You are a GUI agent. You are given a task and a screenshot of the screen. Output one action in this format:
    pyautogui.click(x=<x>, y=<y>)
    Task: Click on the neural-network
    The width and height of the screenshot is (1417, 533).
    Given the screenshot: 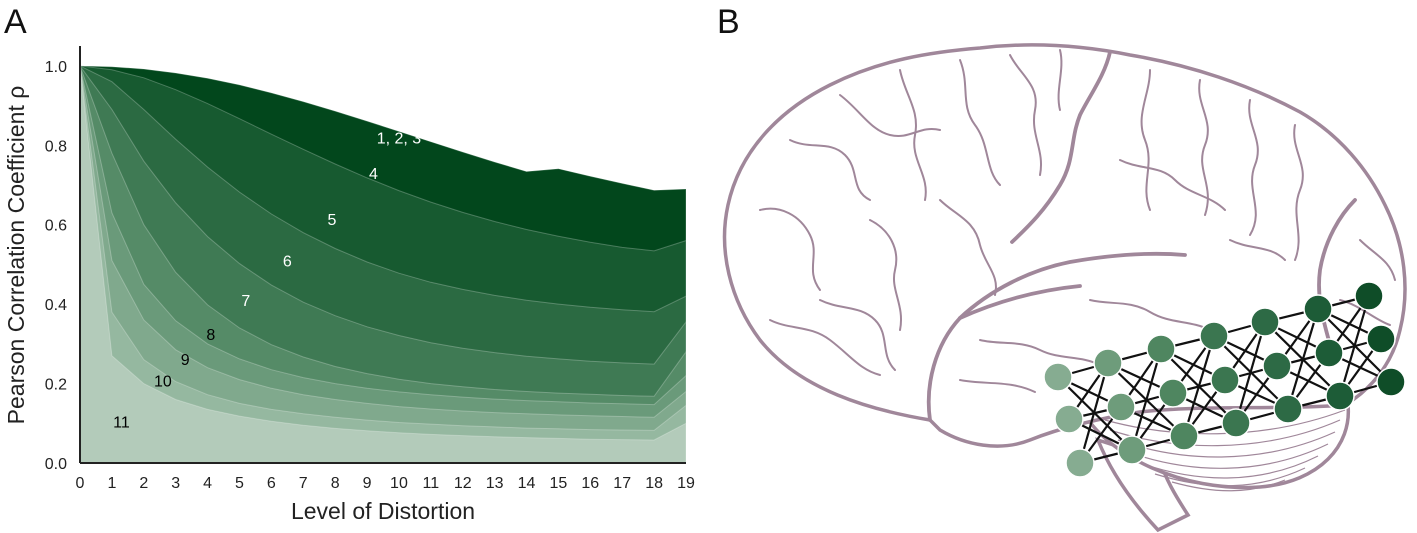 What is the action you would take?
    pyautogui.click(x=1224, y=379)
    